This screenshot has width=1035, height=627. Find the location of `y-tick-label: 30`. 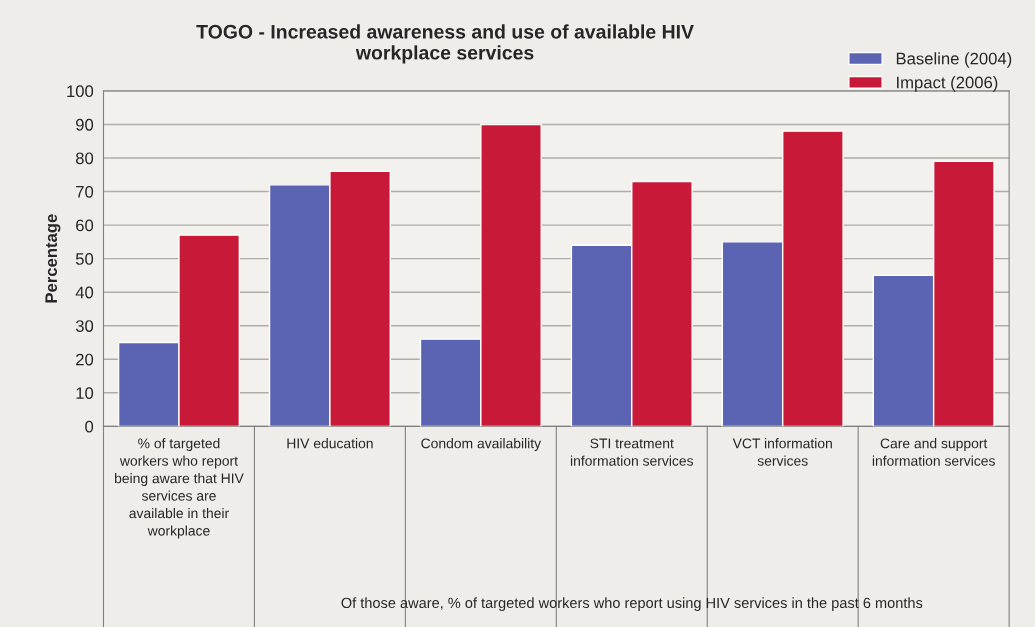

y-tick-label: 30 is located at coordinates (84, 326).